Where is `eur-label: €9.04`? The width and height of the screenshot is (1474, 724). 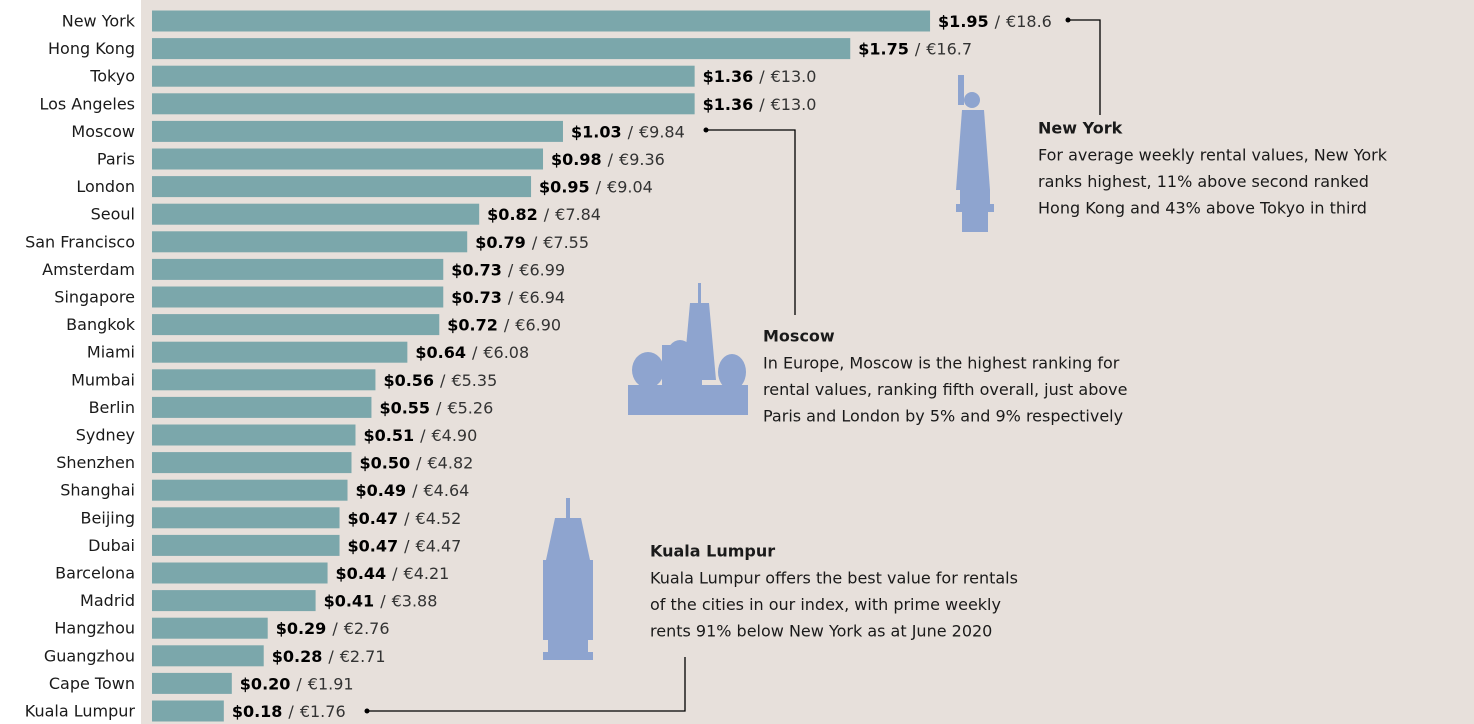
eur-label: €9.04 is located at coordinates (630, 186).